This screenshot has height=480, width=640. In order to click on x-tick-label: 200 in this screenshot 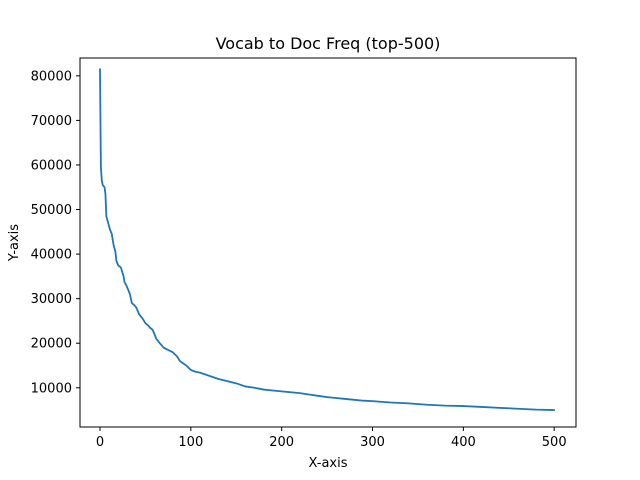, I will do `click(281, 442)`.